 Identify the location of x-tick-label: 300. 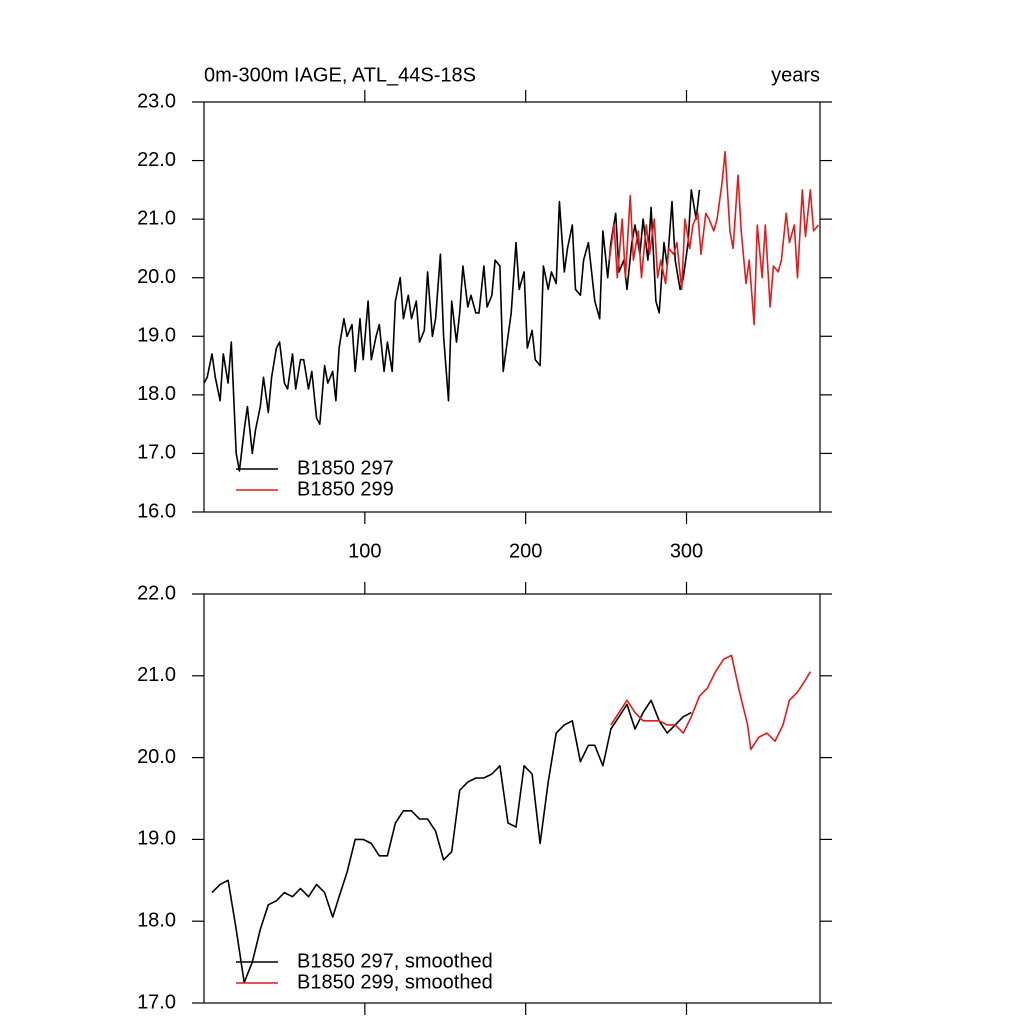
(686, 551).